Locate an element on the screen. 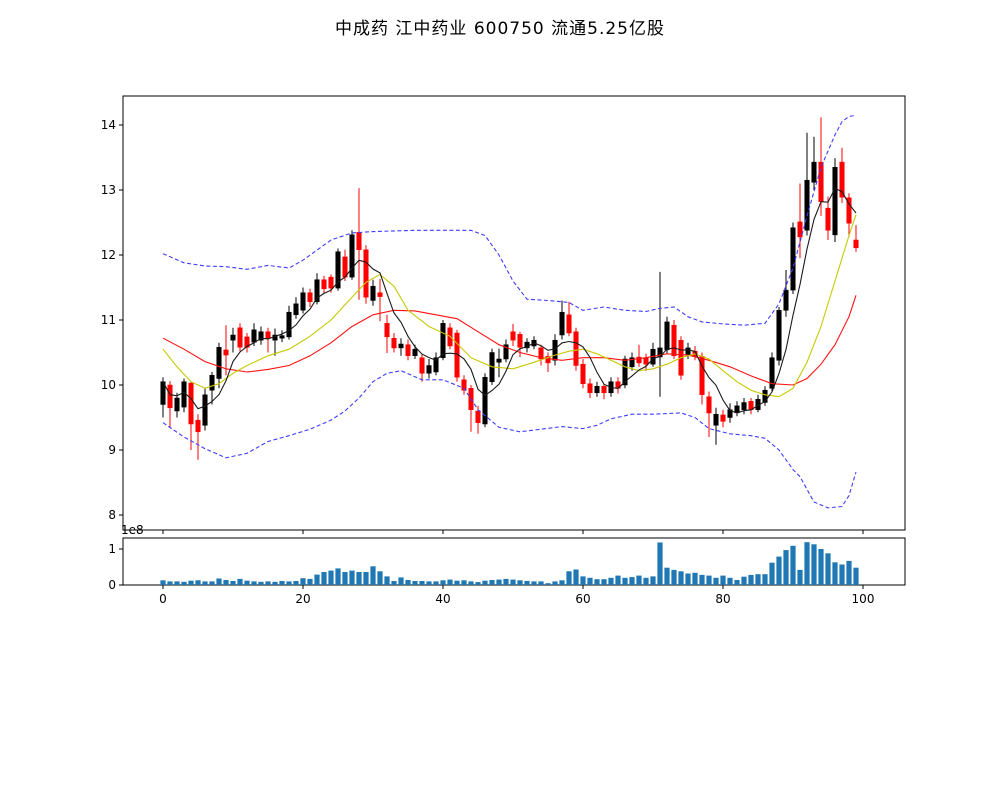 Image resolution: width=1000 pixels, height=800 pixels. price-tick-label: 14 is located at coordinates (108, 125).